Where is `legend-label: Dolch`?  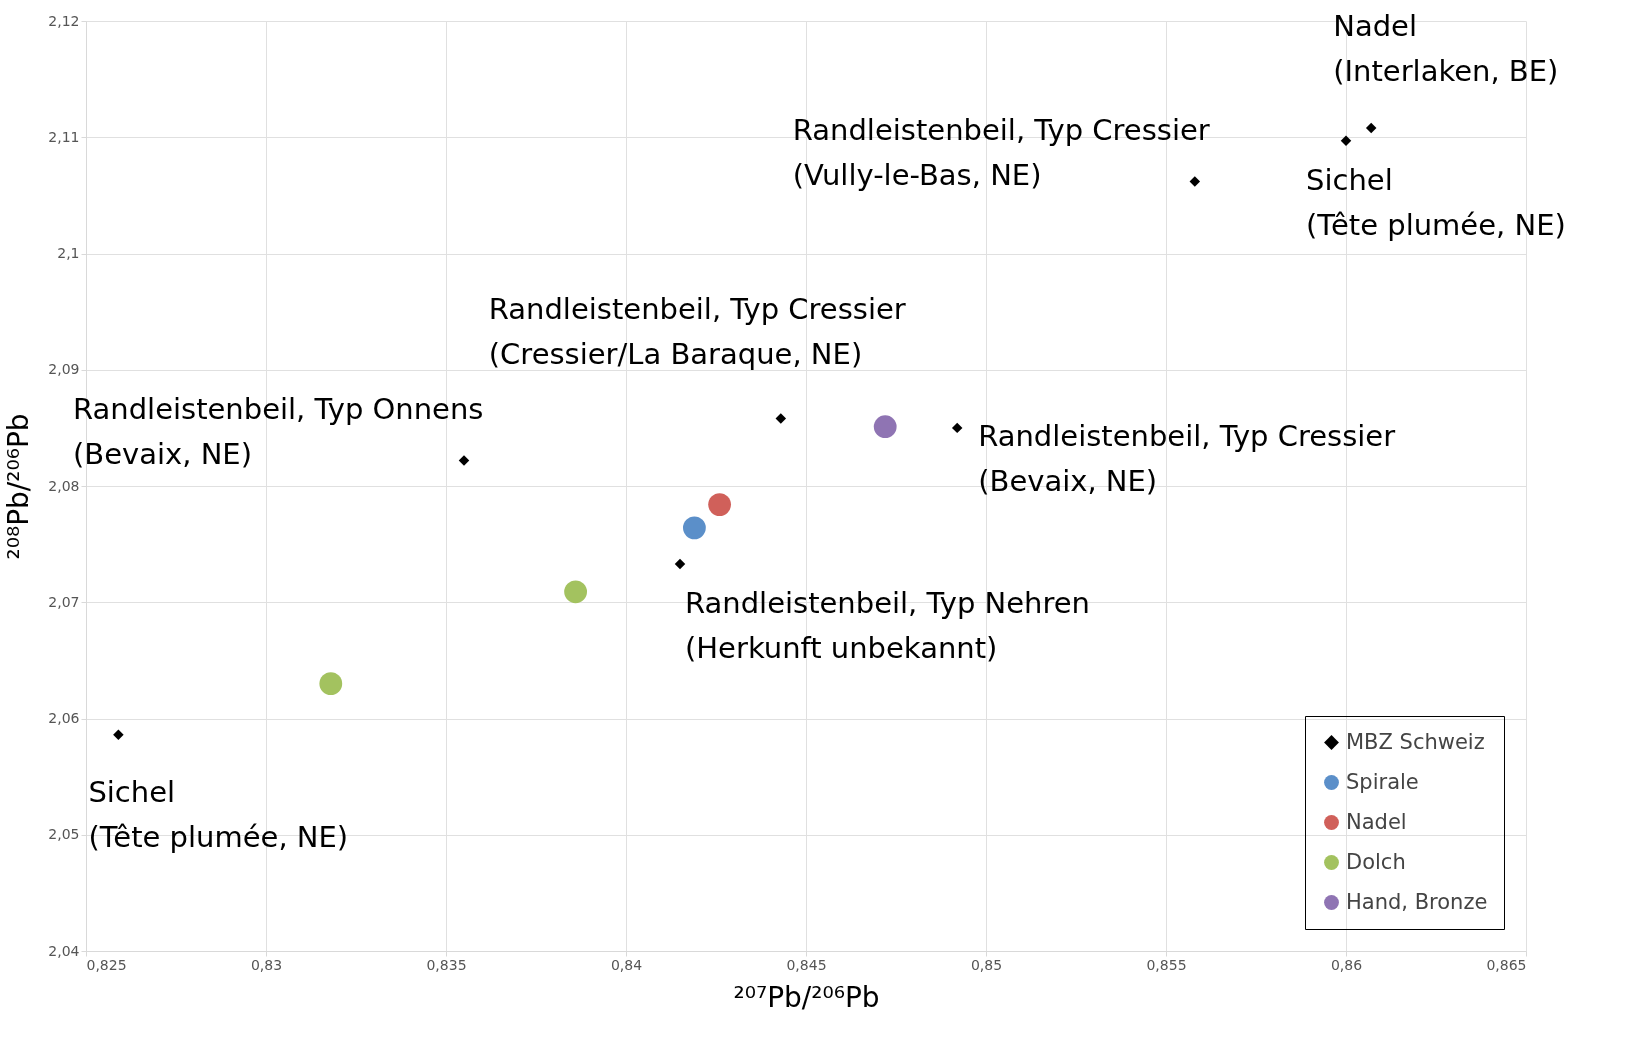
legend-label: Dolch is located at coordinates (1376, 861).